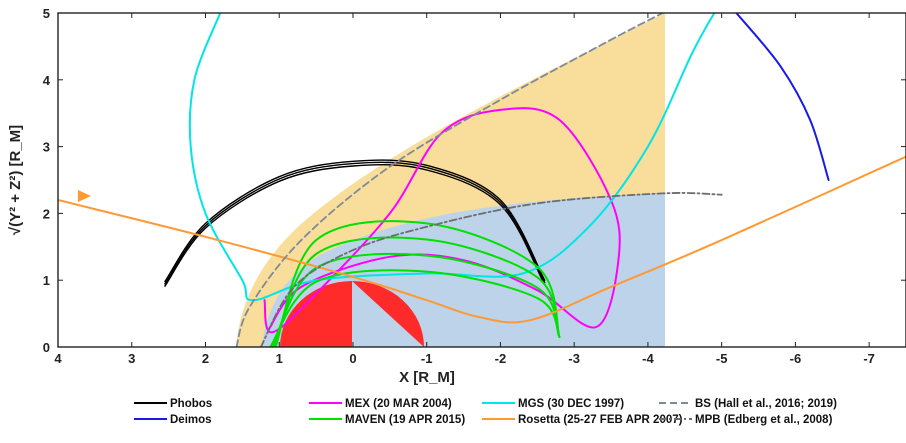  What do you see at coordinates (279, 358) in the screenshot?
I see `x-tick-label: 1` at bounding box center [279, 358].